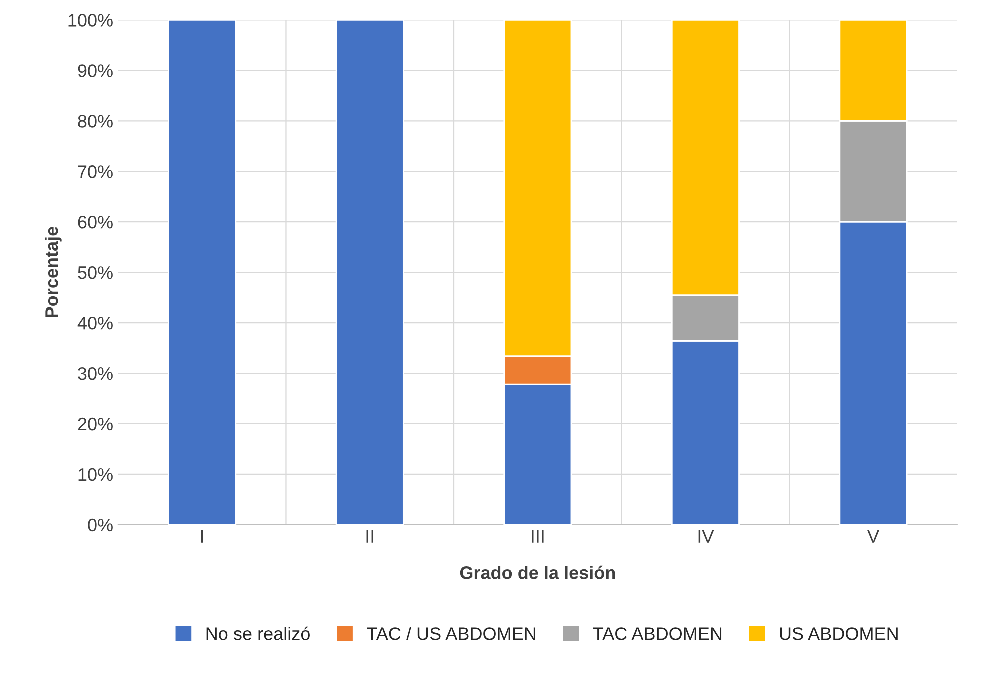  What do you see at coordinates (258, 633) in the screenshot?
I see `legend-label: No se realizó` at bounding box center [258, 633].